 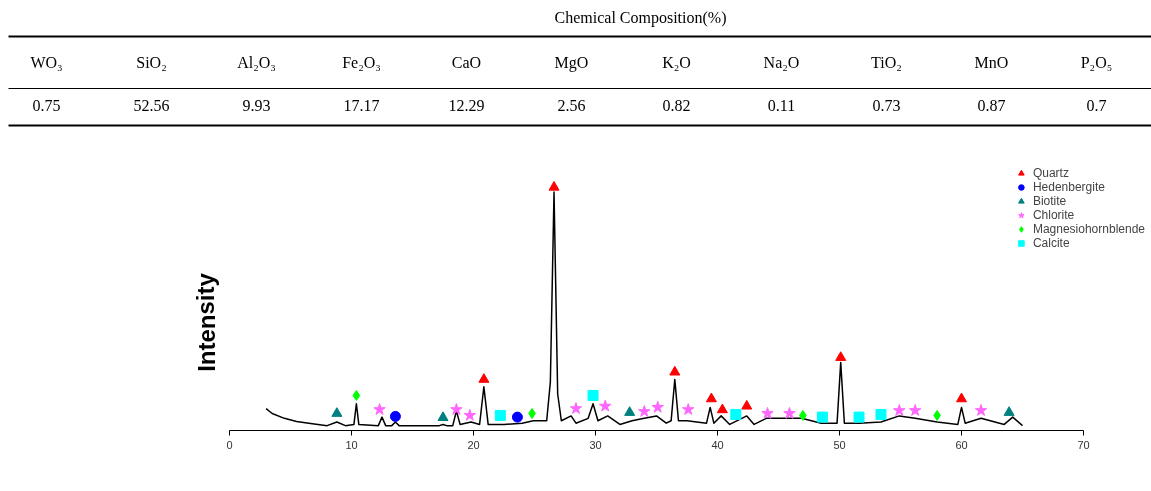 I want to click on category-label: TiO₂, so click(x=886, y=62).